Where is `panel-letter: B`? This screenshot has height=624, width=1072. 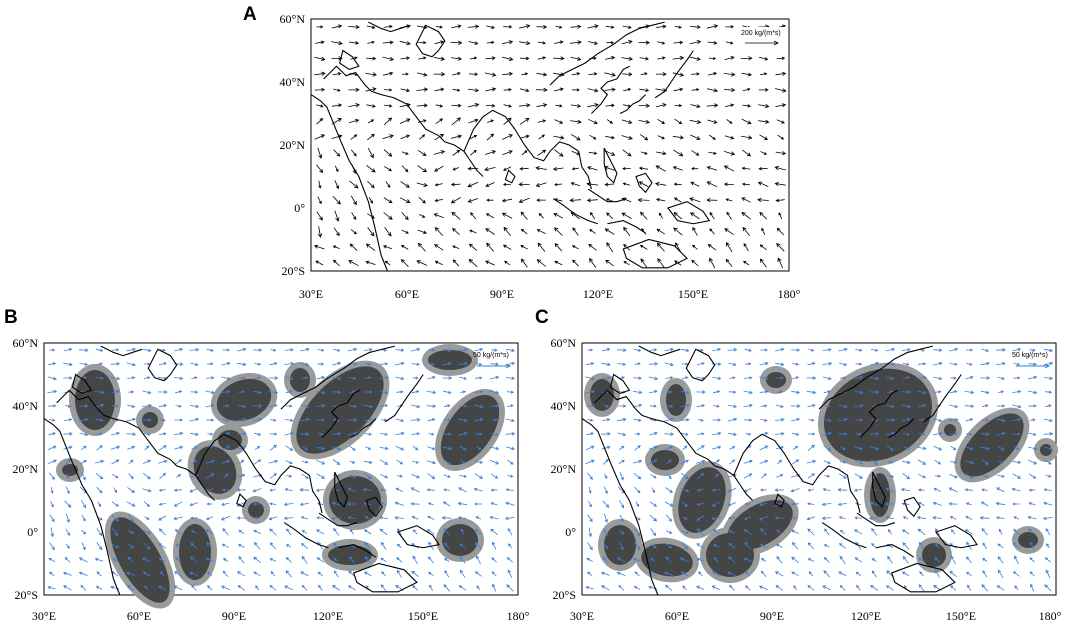
panel-letter: B is located at coordinates (11, 317).